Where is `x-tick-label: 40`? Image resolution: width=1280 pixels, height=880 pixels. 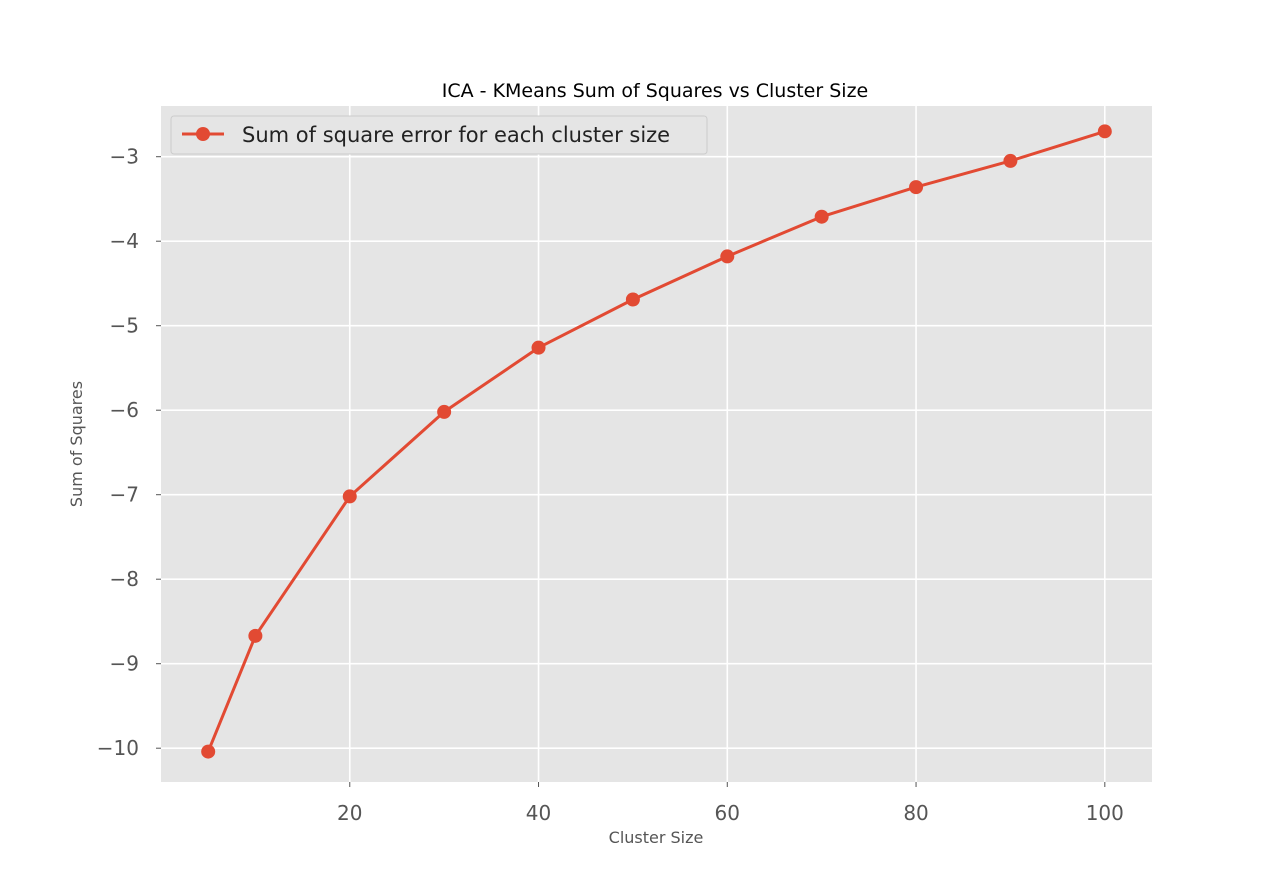
x-tick-label: 40 is located at coordinates (538, 813).